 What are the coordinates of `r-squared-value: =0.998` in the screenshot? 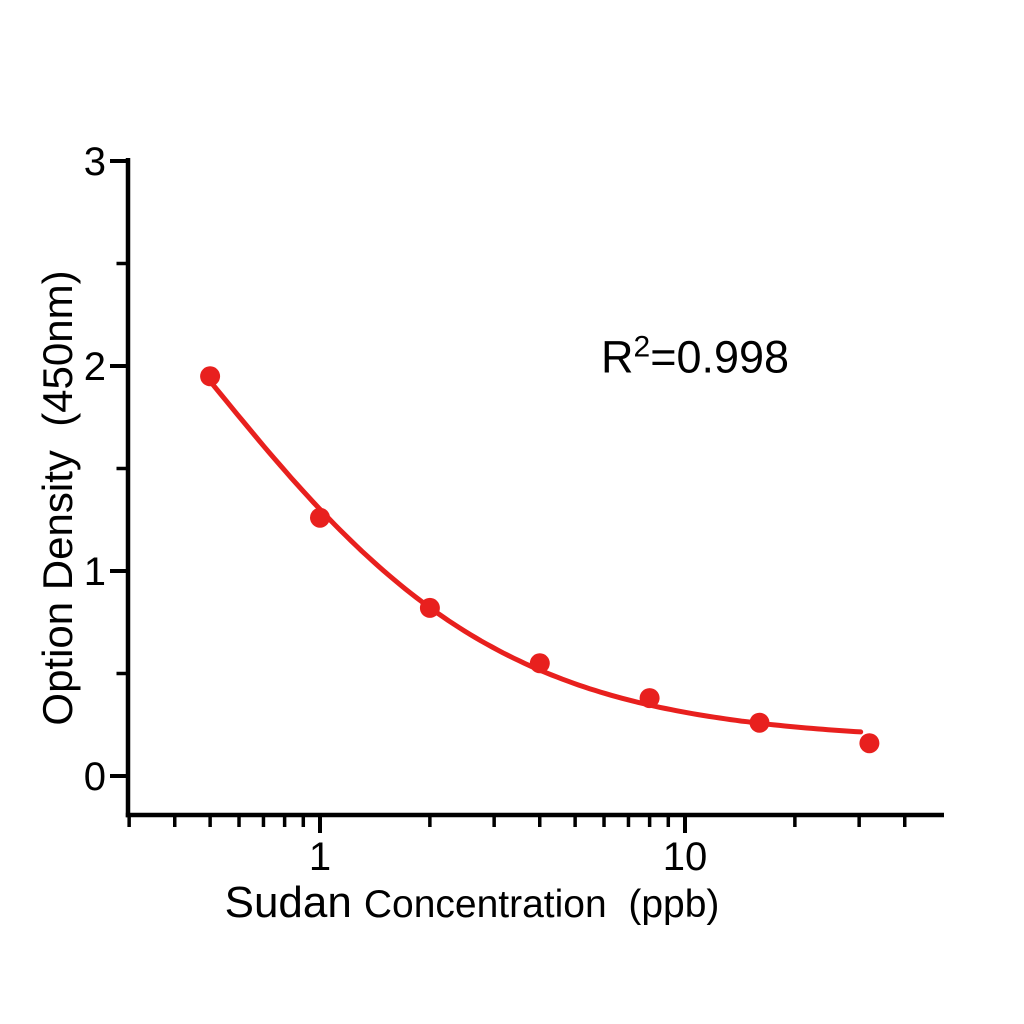 It's located at (720, 357).